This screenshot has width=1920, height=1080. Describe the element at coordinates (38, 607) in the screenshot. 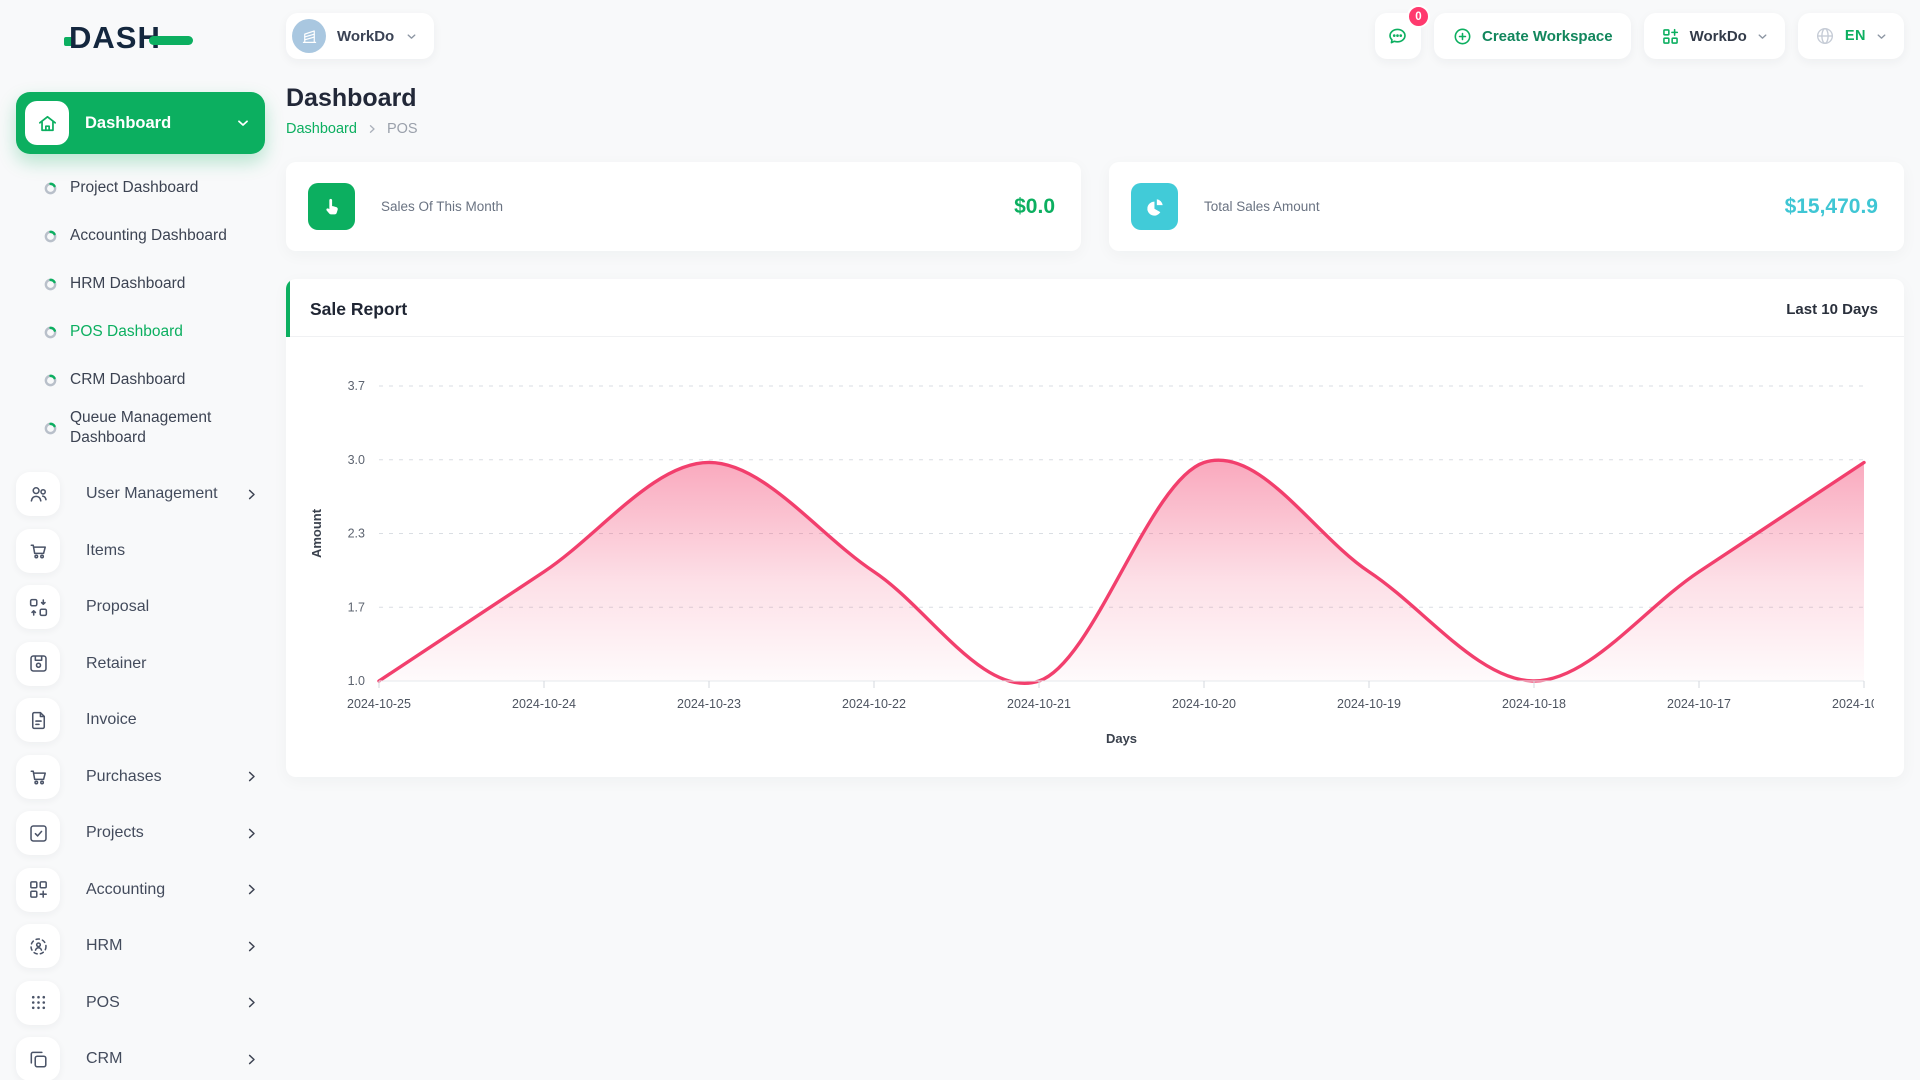

I see `proposal-icon` at that location.